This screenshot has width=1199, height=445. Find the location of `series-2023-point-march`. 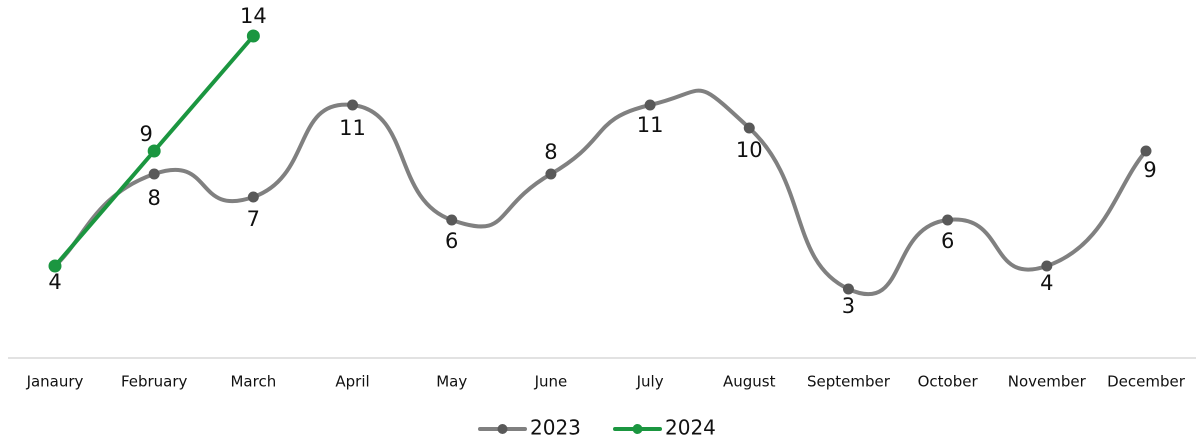

series-2023-point-march is located at coordinates (253, 197).